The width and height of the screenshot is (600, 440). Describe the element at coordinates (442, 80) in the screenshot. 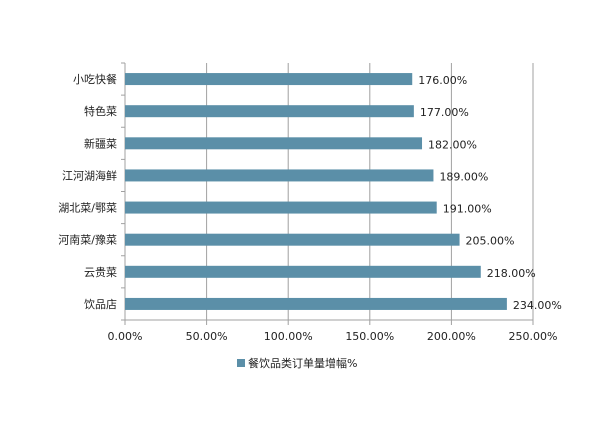

I see `data-label: 176.00%` at that location.